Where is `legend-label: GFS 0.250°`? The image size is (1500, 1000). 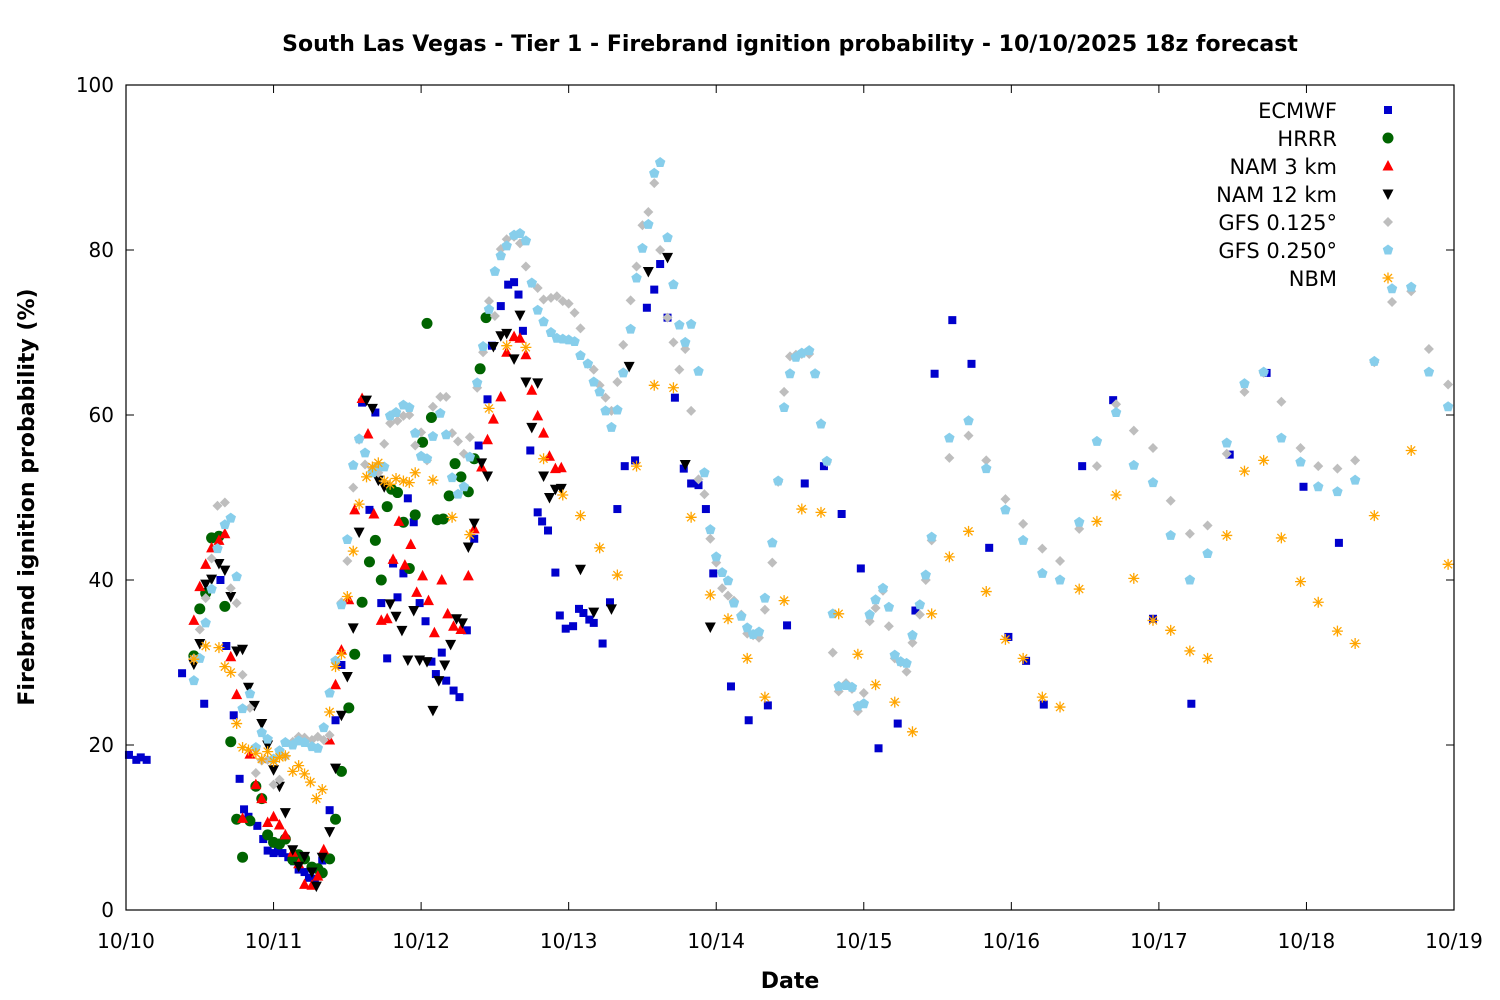 legend-label: GFS 0.250° is located at coordinates (1277, 251).